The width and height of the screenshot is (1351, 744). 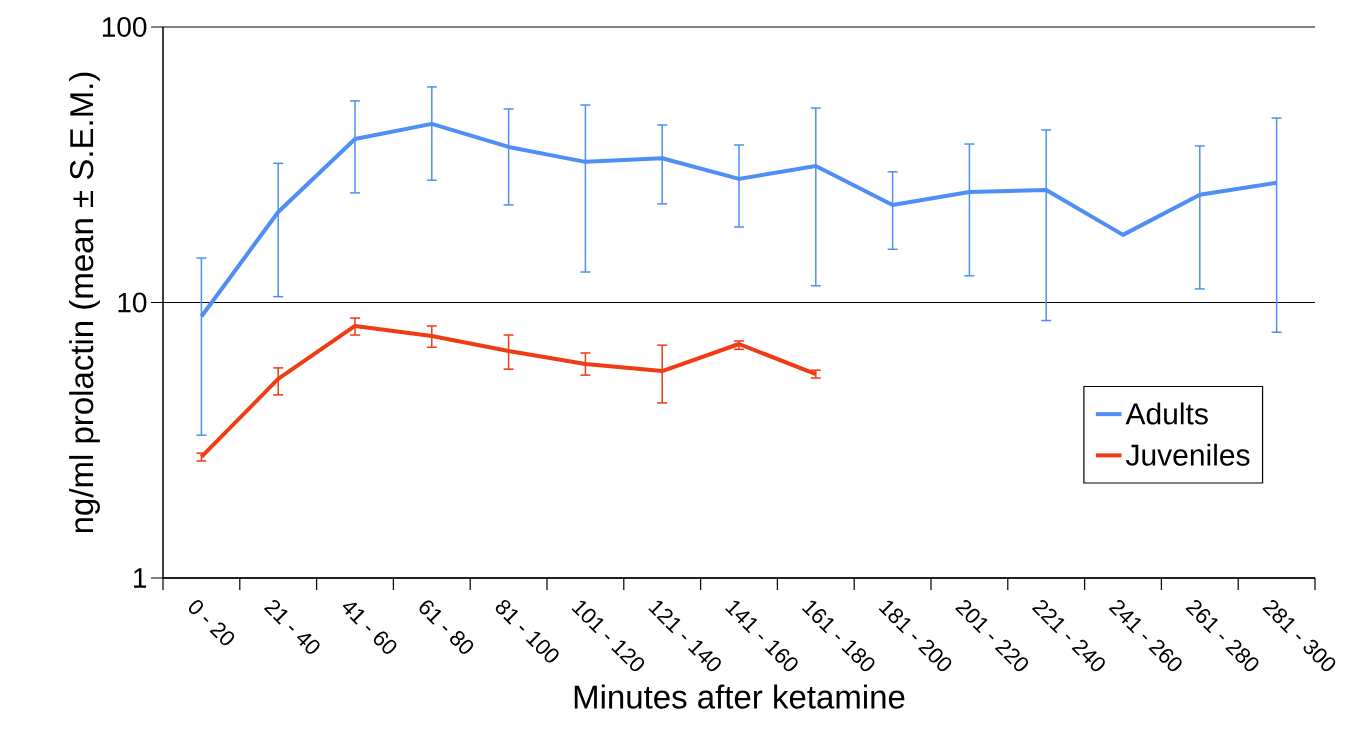 What do you see at coordinates (124, 27) in the screenshot?
I see `y-tick-label: 100` at bounding box center [124, 27].